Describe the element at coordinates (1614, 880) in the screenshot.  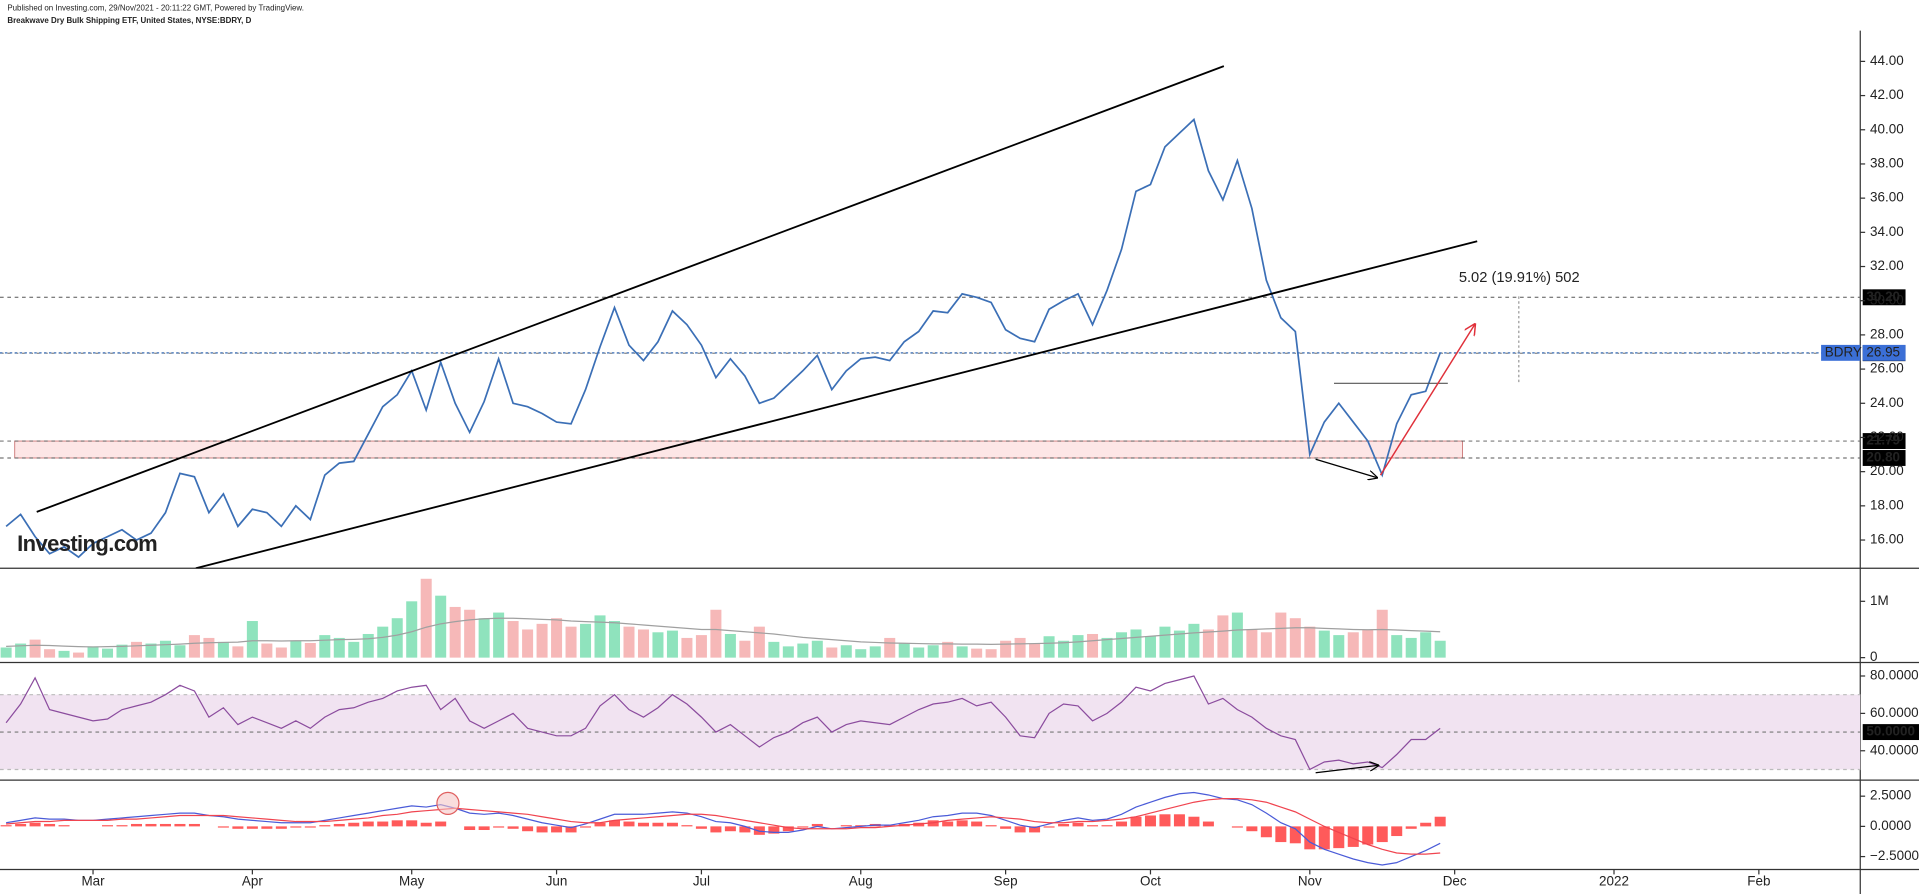
I see `x-tick-label: 2022` at that location.